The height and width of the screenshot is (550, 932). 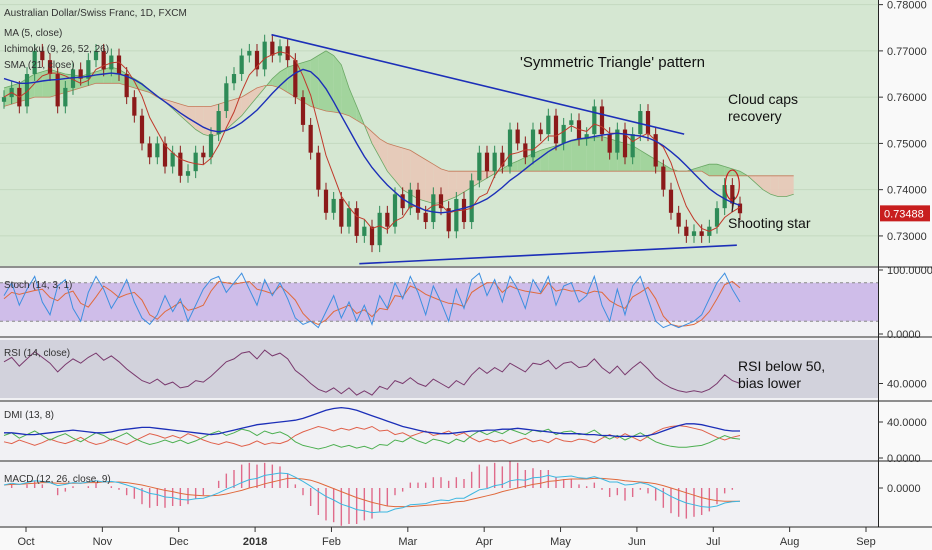 What do you see at coordinates (484, 542) in the screenshot?
I see `time-tick-label: Apr` at bounding box center [484, 542].